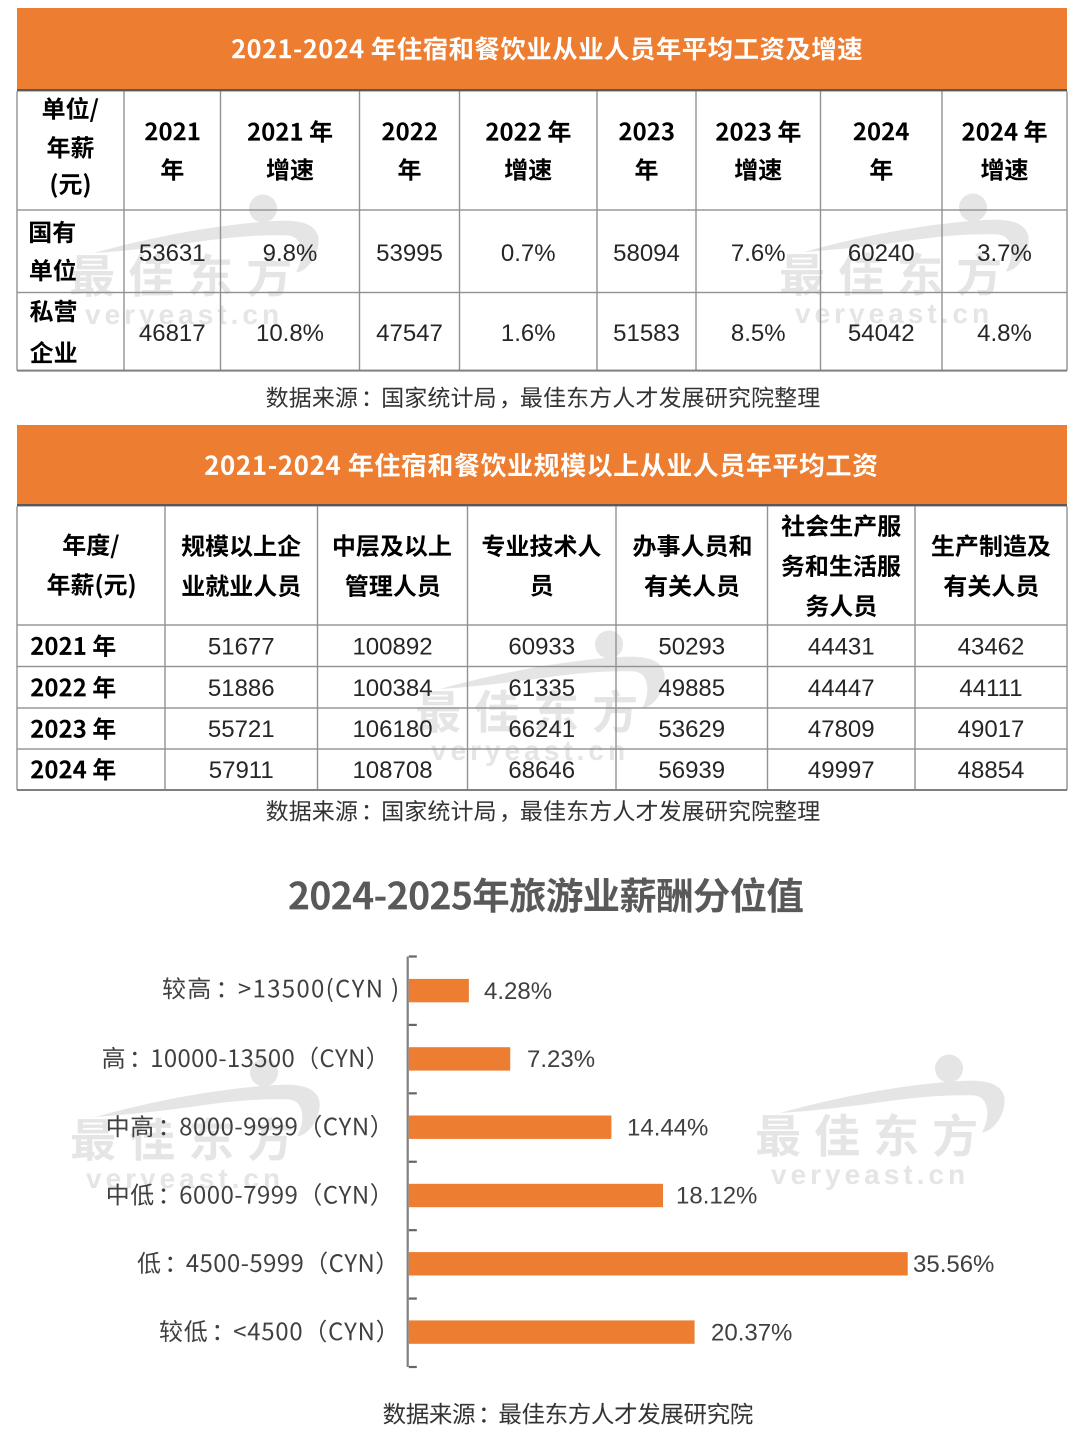 This screenshot has height=1448, width=1080. What do you see at coordinates (841, 688) in the screenshot?
I see `svg-text: 44447` at bounding box center [841, 688].